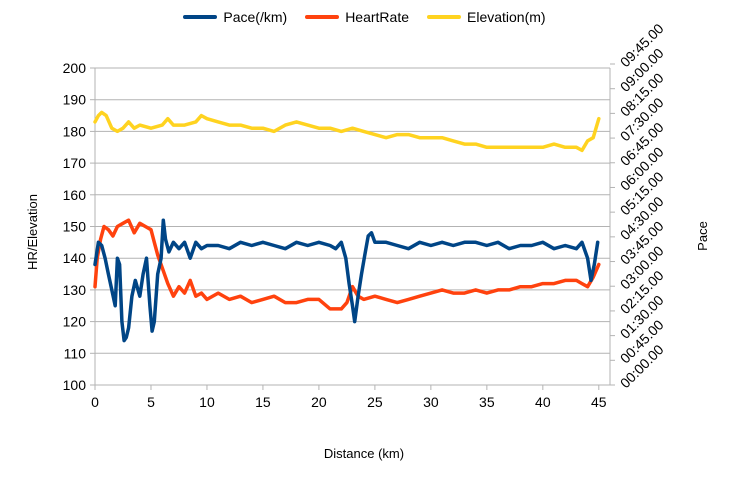 This screenshot has width=729, height=483. I want to click on x-tick-label: 40, so click(543, 402).